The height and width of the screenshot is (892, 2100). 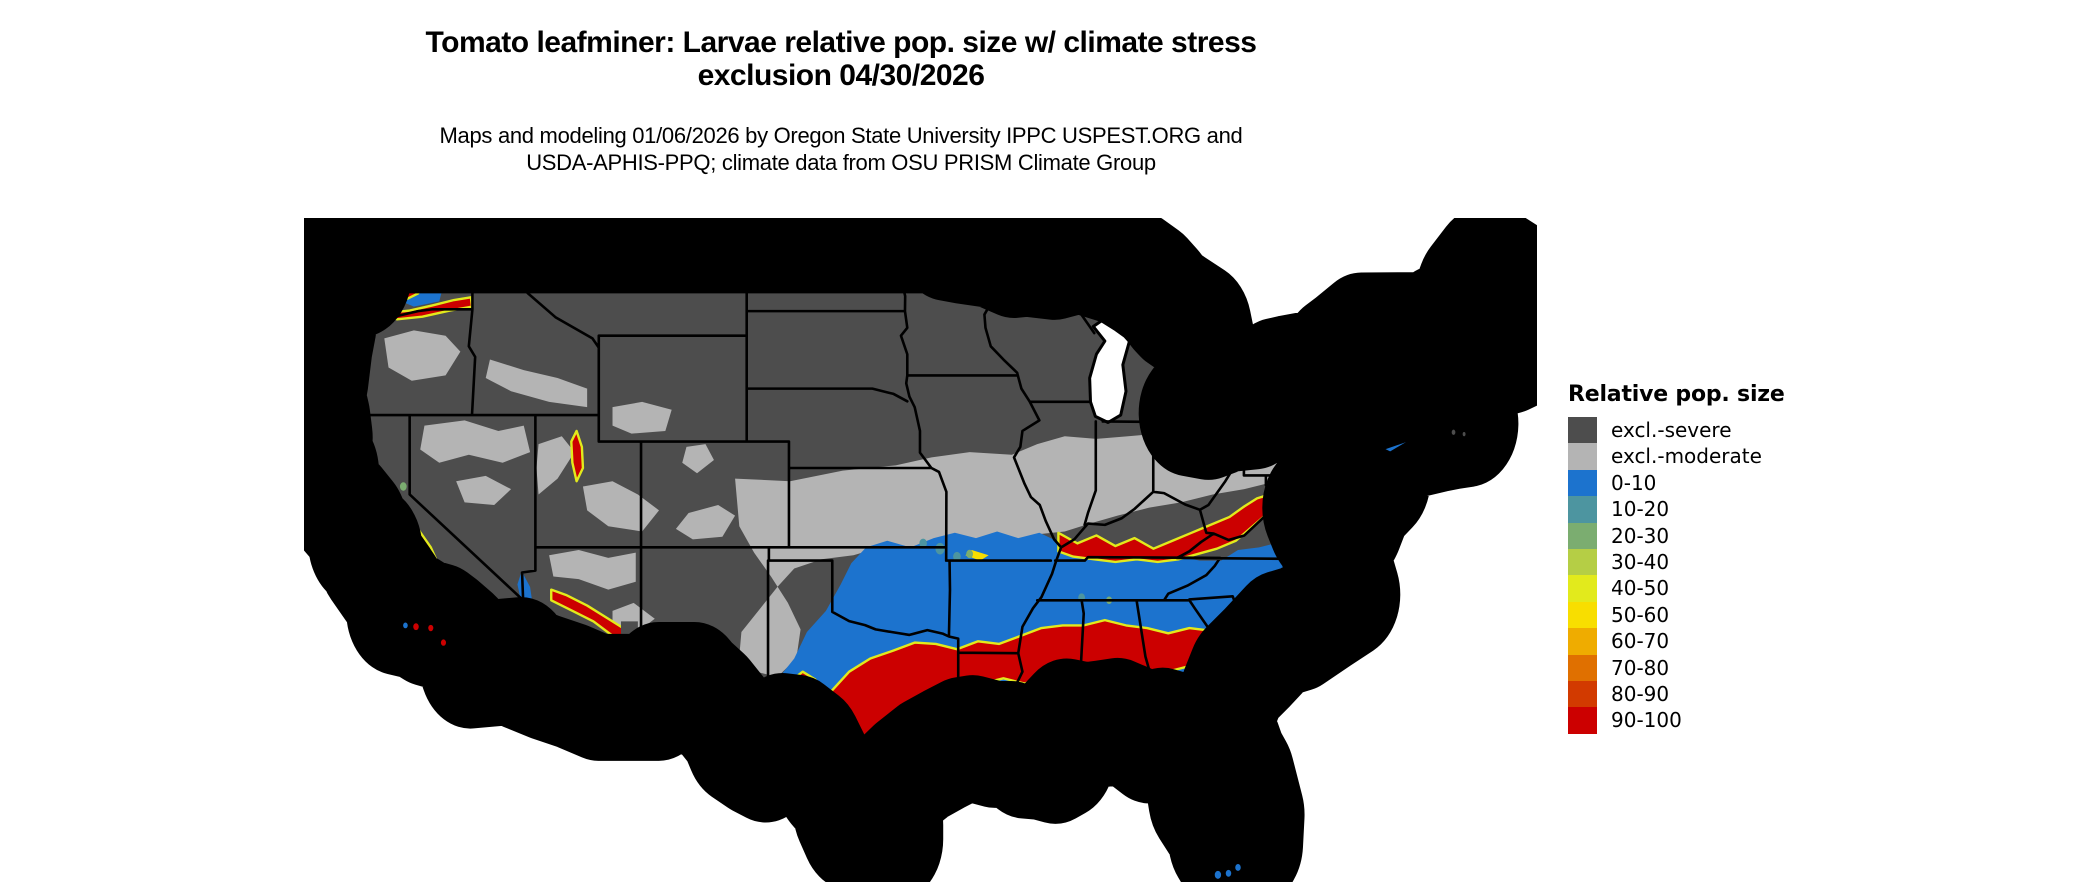 What do you see at coordinates (1718, 667) in the screenshot?
I see `legend-item: 70-80` at bounding box center [1718, 667].